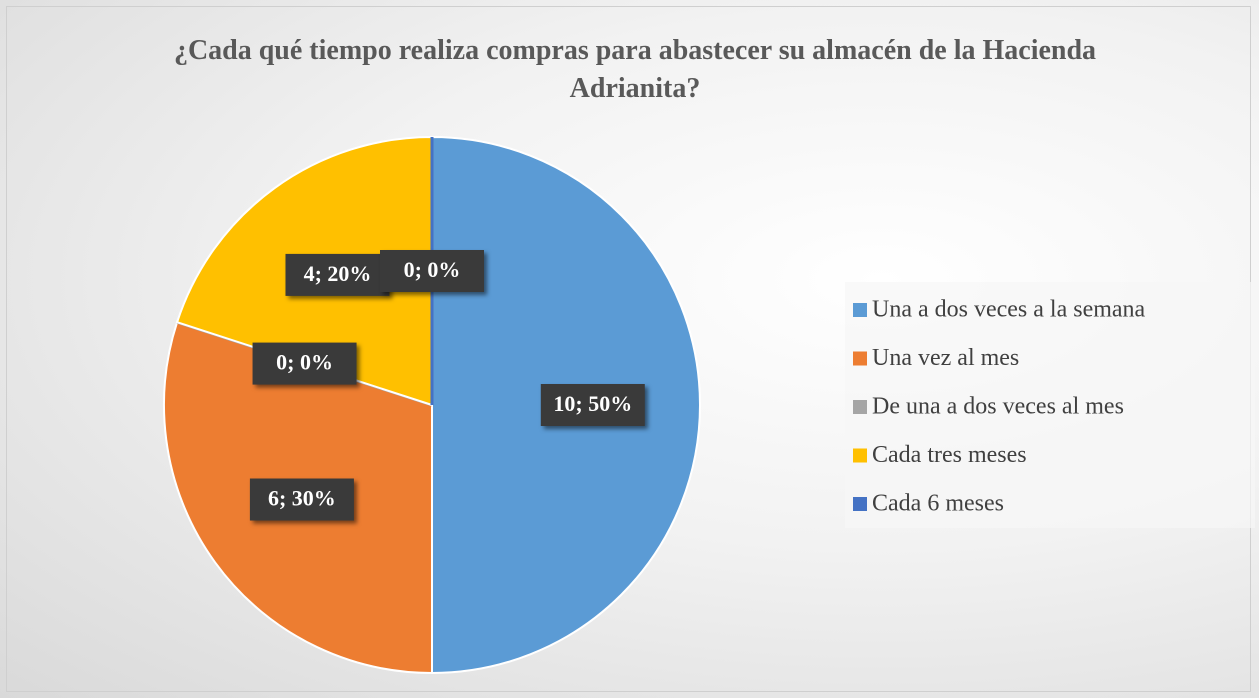 This screenshot has height=698, width=1259. Describe the element at coordinates (949, 455) in the screenshot. I see `legend-entry: Cada tres meses` at that location.